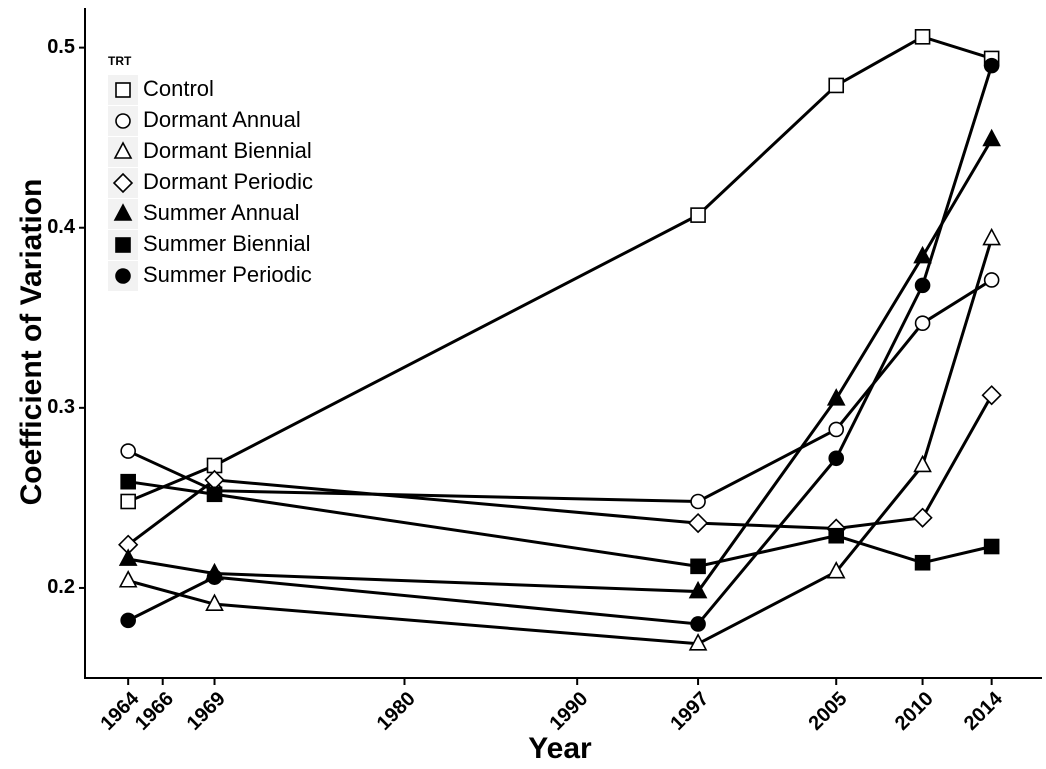  I want to click on legend-label: Dormant Periodic, so click(228, 181).